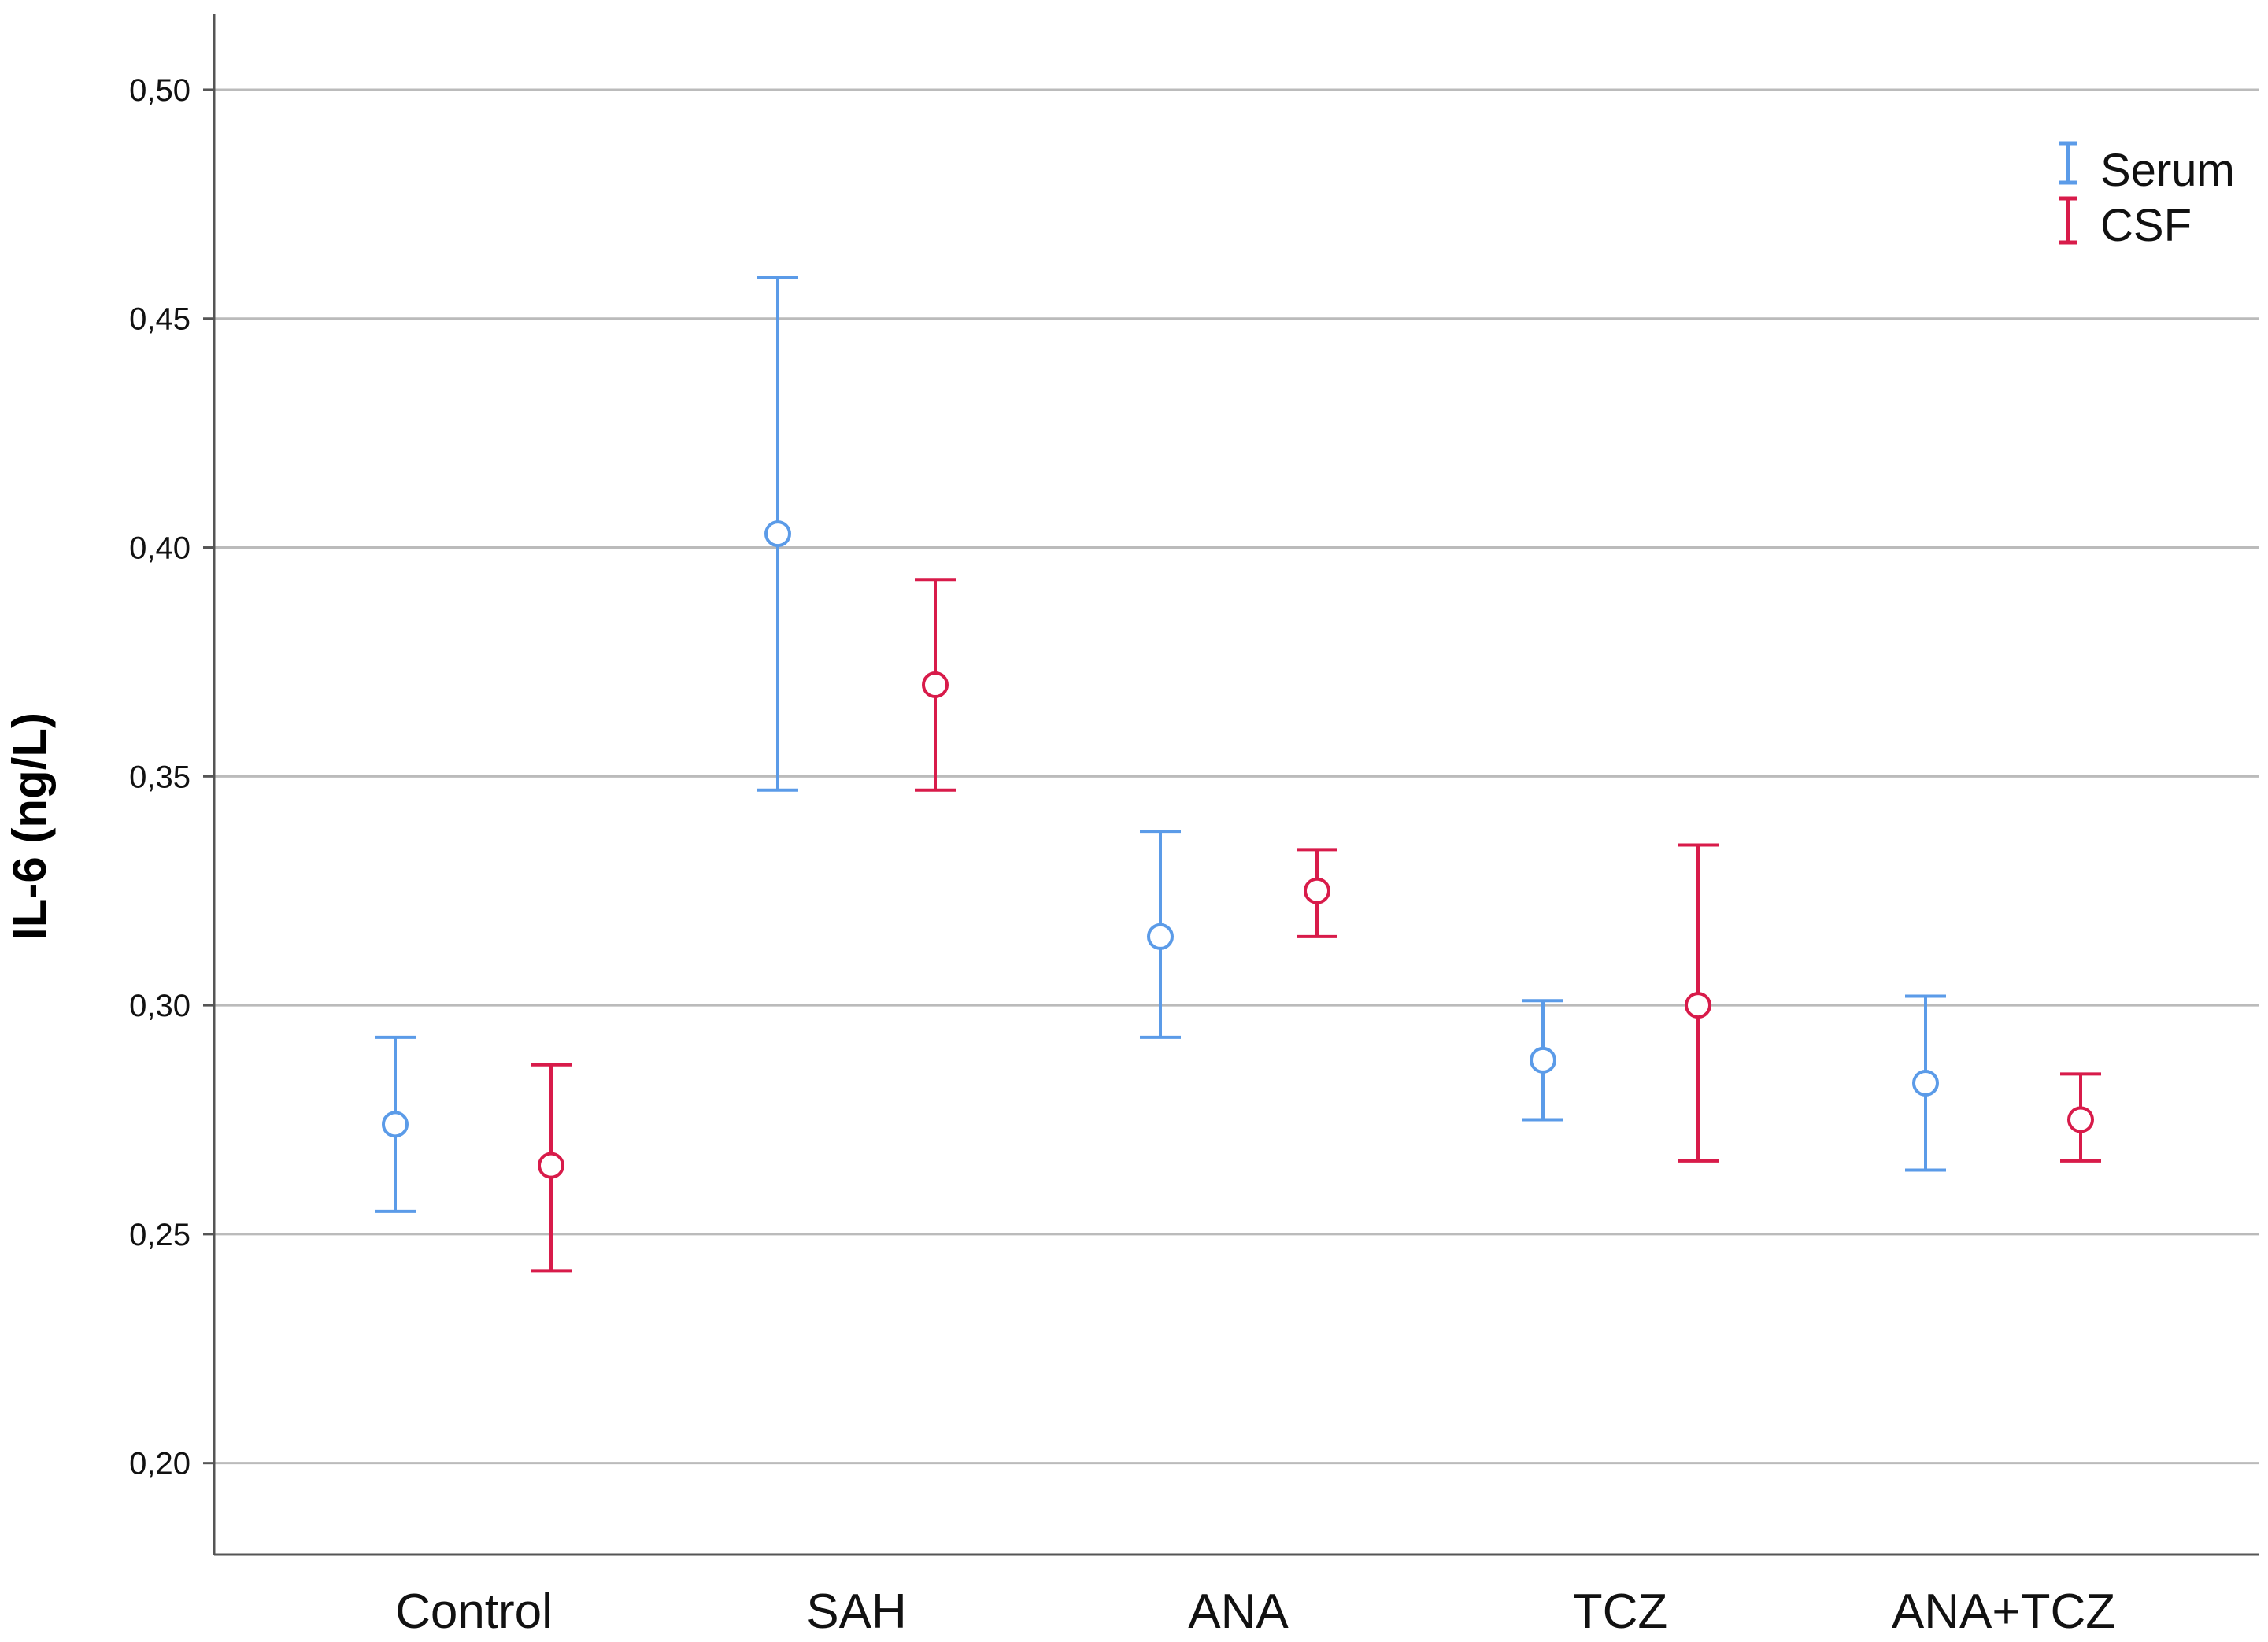 This screenshot has height=1642, width=2268. Describe the element at coordinates (160, 1006) in the screenshot. I see `y-tick-label-2: 0,30` at that location.